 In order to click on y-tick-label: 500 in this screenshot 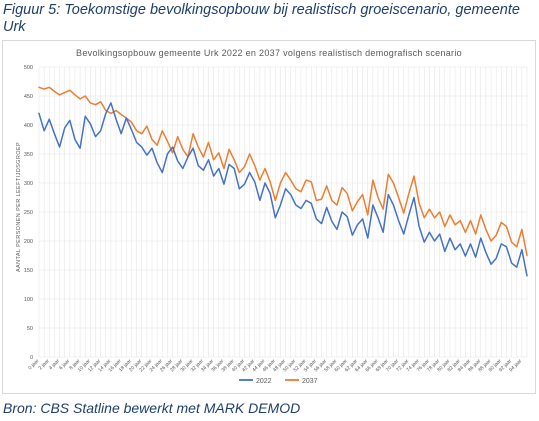, I will do `click(28, 68)`.